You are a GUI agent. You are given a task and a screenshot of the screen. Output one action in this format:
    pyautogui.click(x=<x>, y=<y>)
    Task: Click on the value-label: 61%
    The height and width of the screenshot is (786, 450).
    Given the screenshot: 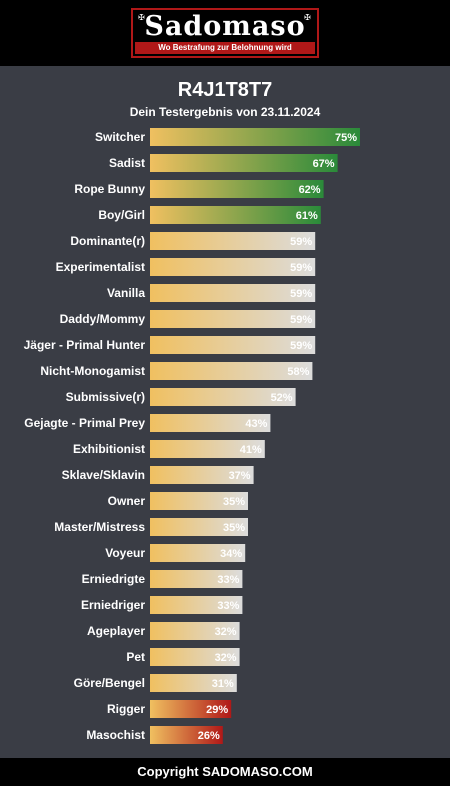 What is the action you would take?
    pyautogui.click(x=307, y=216)
    